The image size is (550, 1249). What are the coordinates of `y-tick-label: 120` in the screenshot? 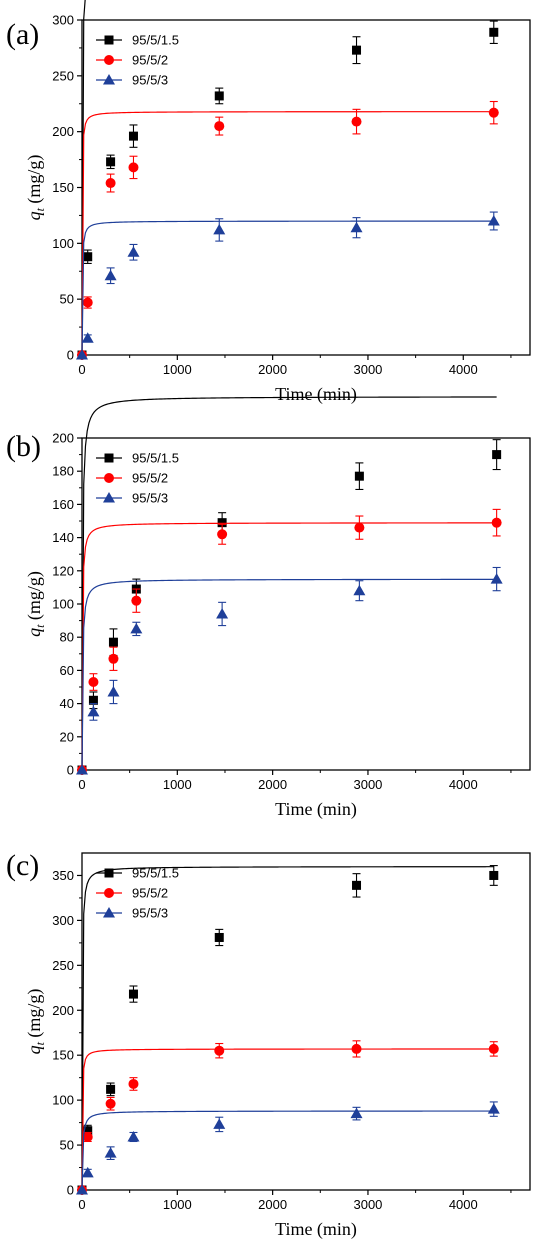 It's located at (63, 570).